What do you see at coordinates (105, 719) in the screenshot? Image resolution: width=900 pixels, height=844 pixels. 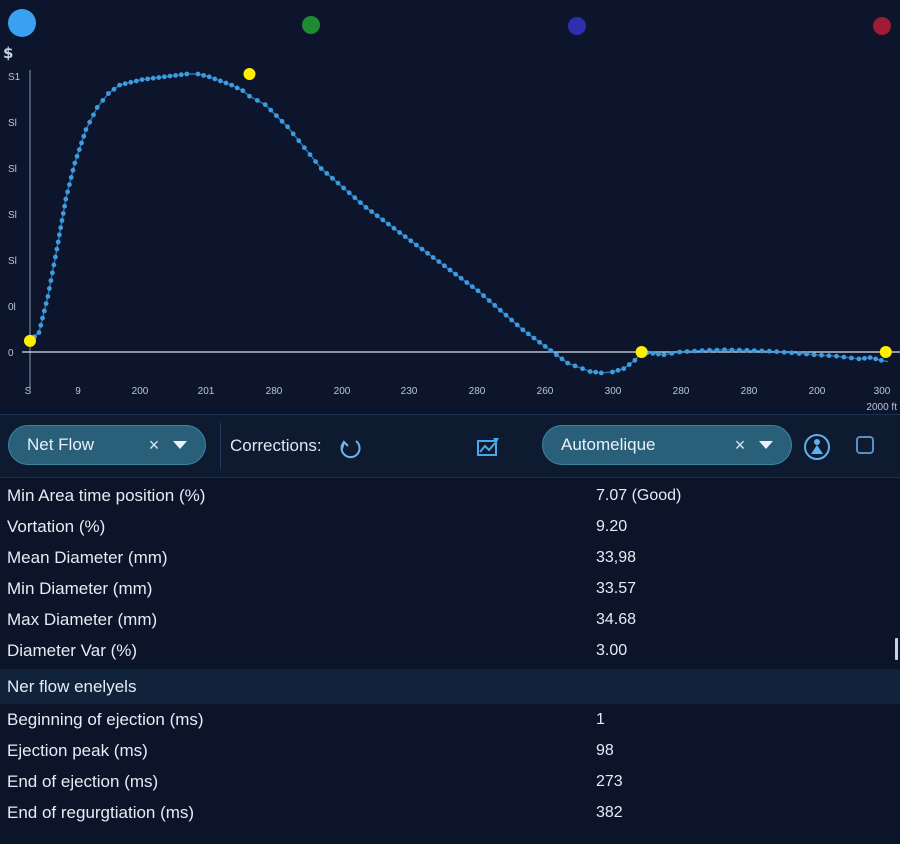 I see `row-label: Beginning of ejection (ms)` at bounding box center [105, 719].